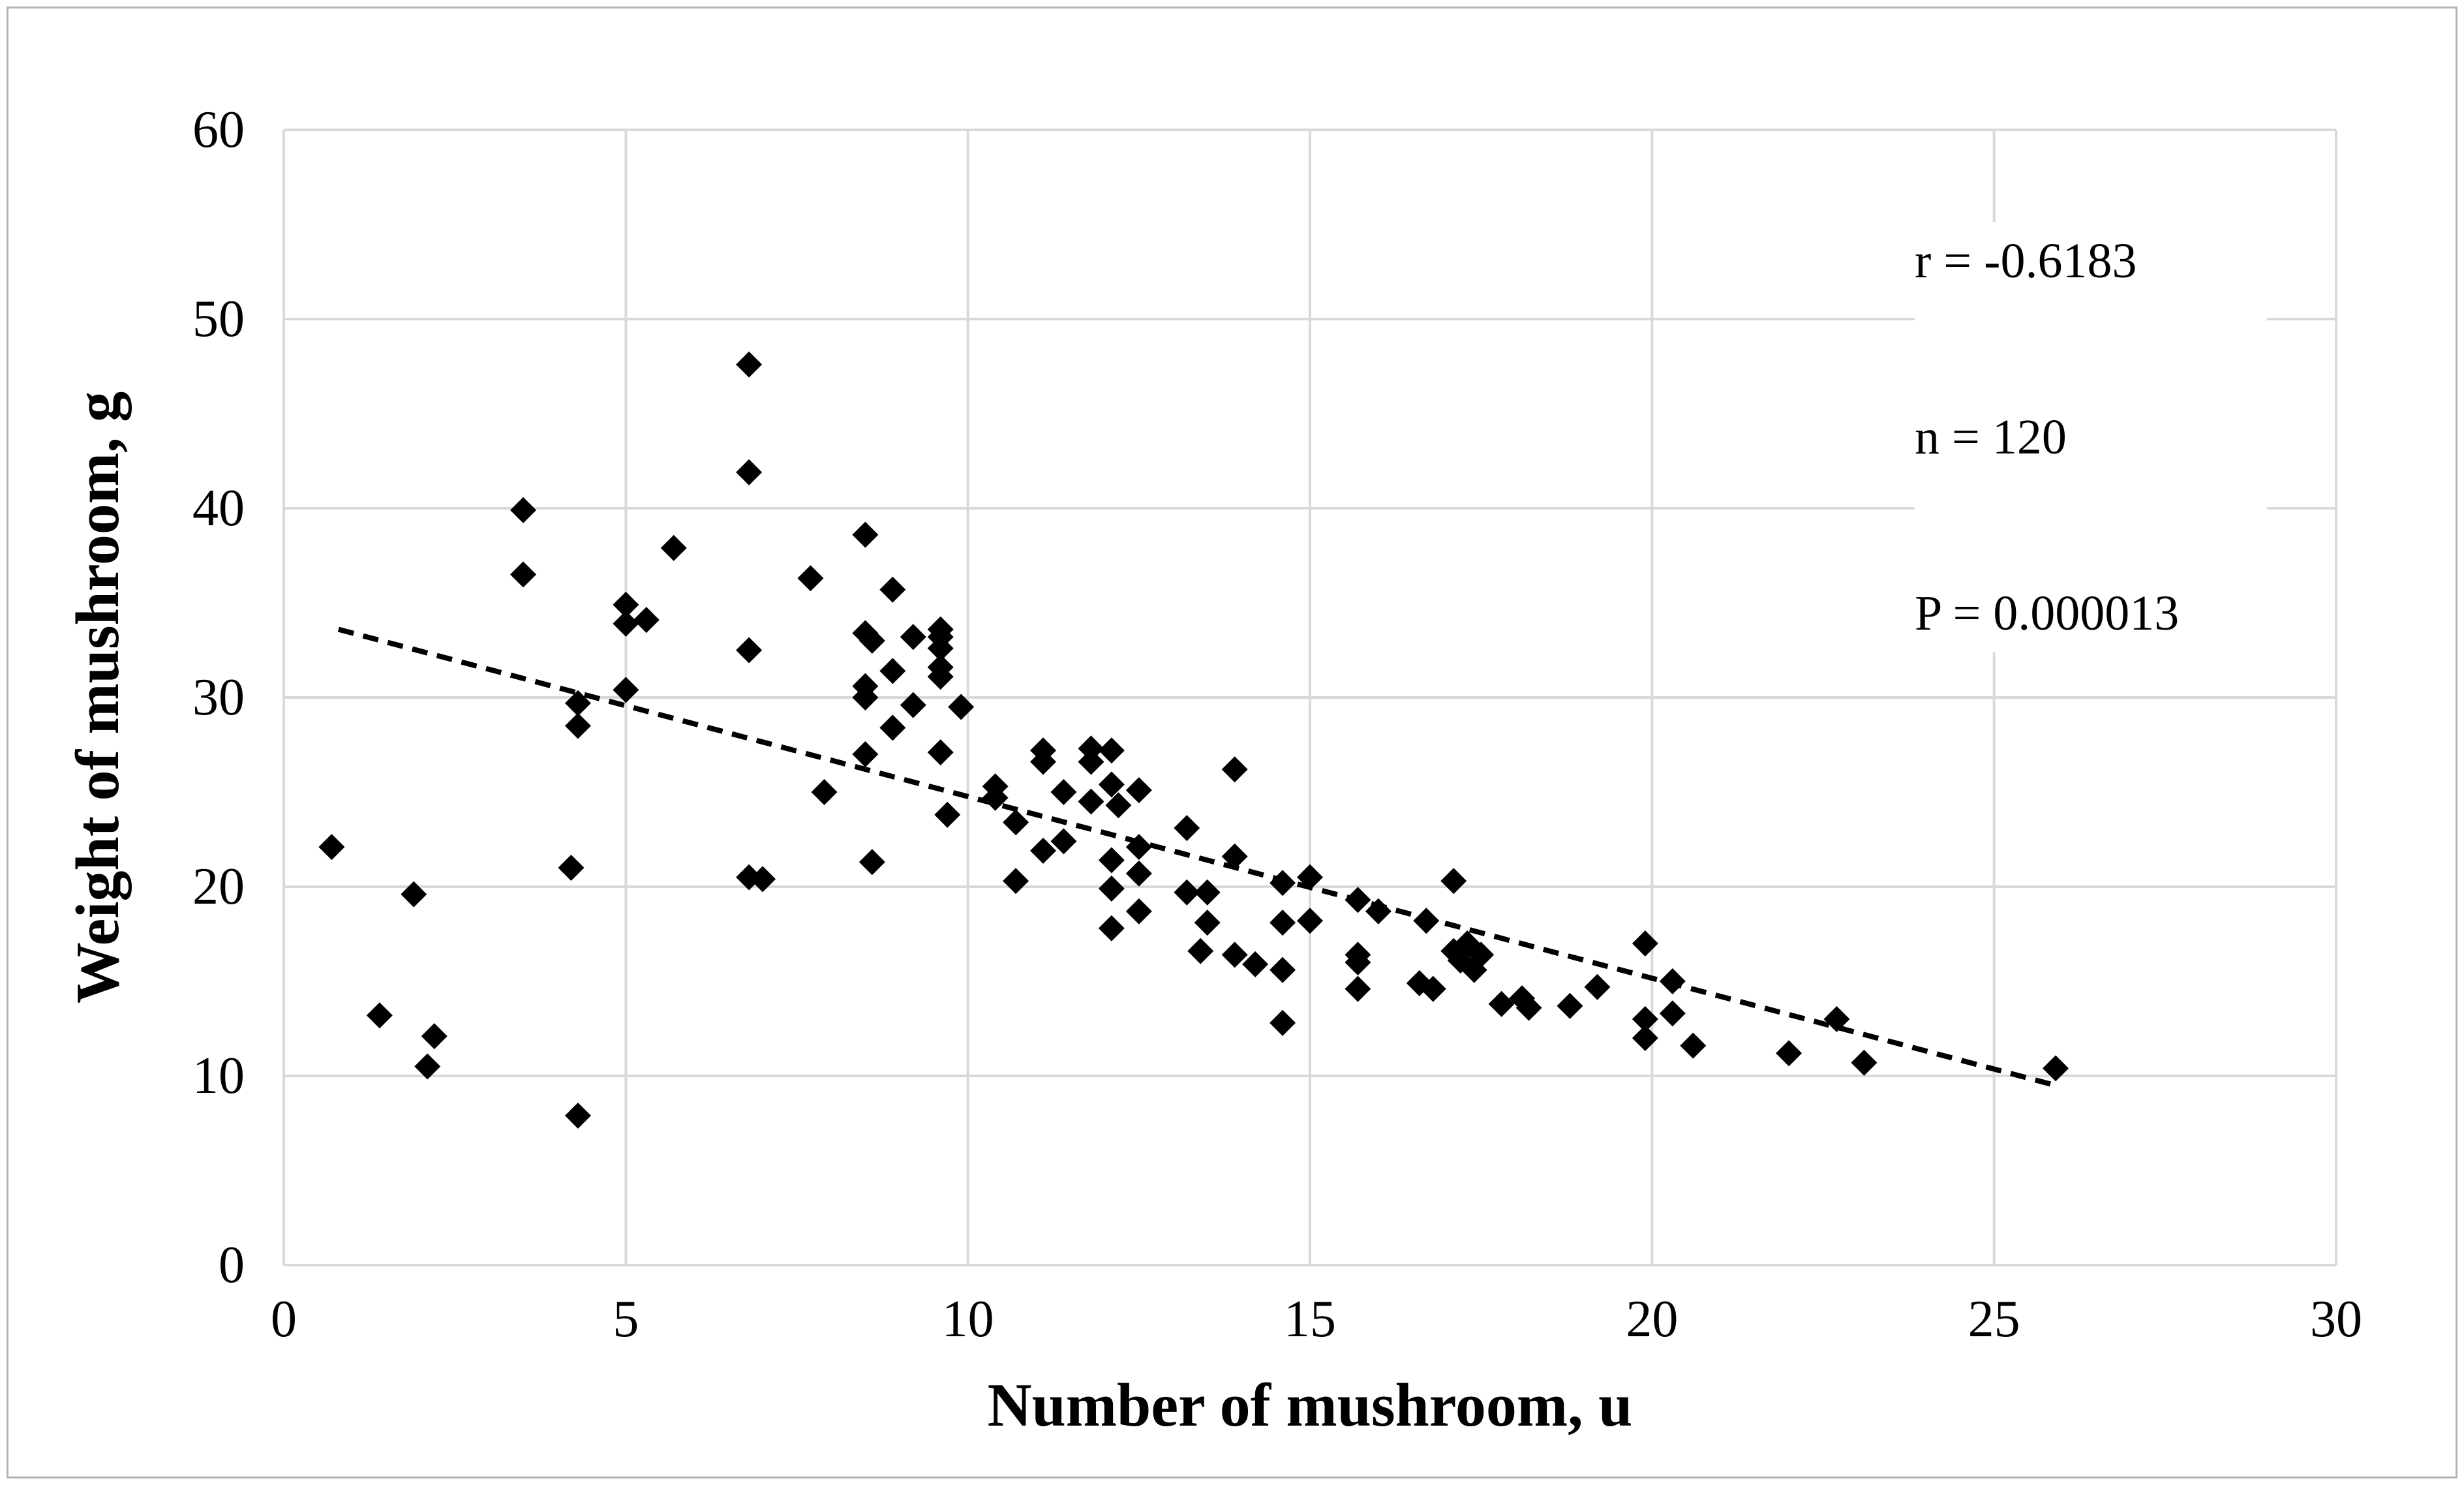 The image size is (2464, 1485). What do you see at coordinates (219, 886) in the screenshot?
I see `y-tick-label-20: 20` at bounding box center [219, 886].